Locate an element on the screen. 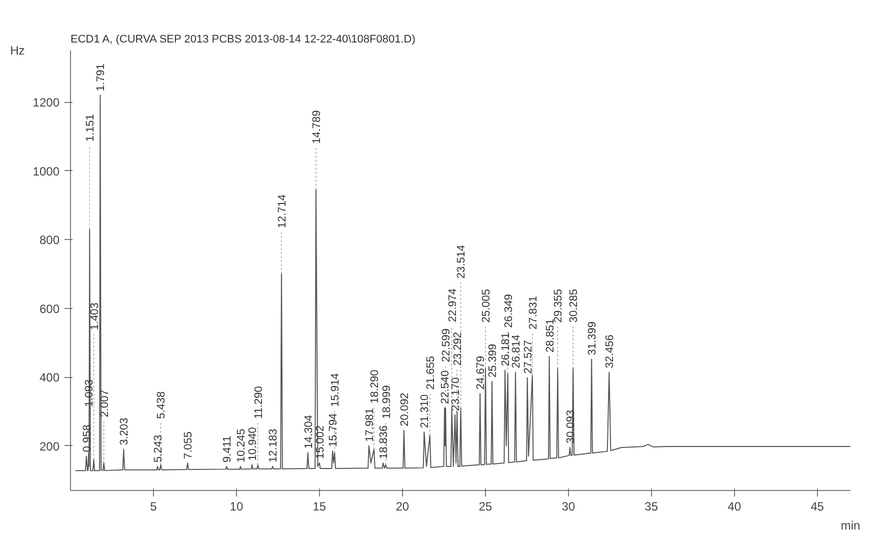 The image size is (895, 542). y-tick-label: 400 is located at coordinates (49, 377).